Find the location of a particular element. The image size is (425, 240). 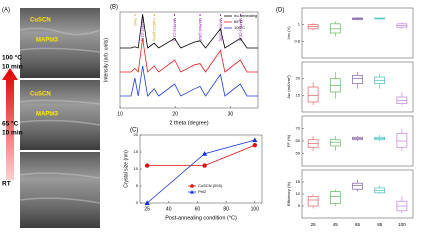

y-tick-label: 70 is located at coordinates (298, 128).